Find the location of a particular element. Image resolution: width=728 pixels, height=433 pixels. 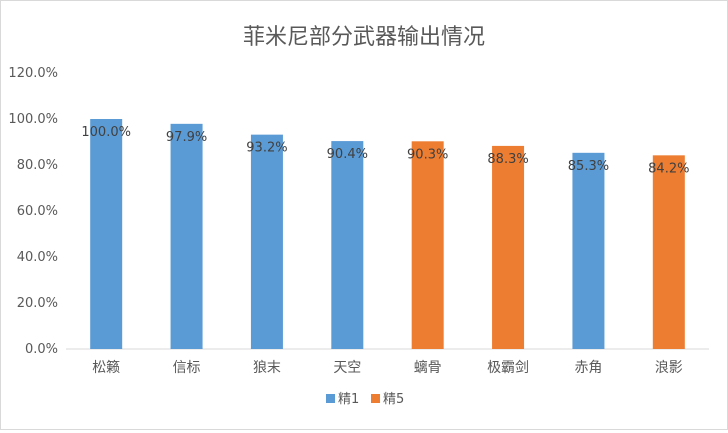

legend-item: 精5 is located at coordinates (387, 399).